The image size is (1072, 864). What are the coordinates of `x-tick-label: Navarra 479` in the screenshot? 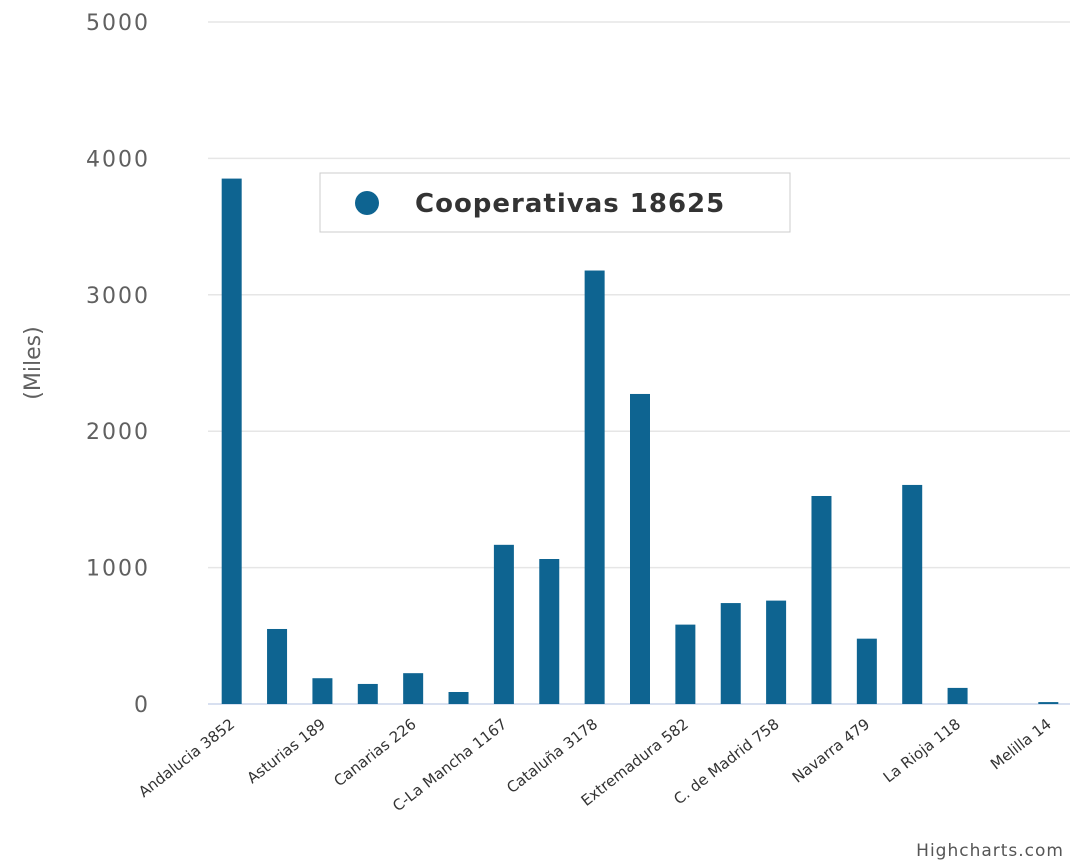 It's located at (831, 751).